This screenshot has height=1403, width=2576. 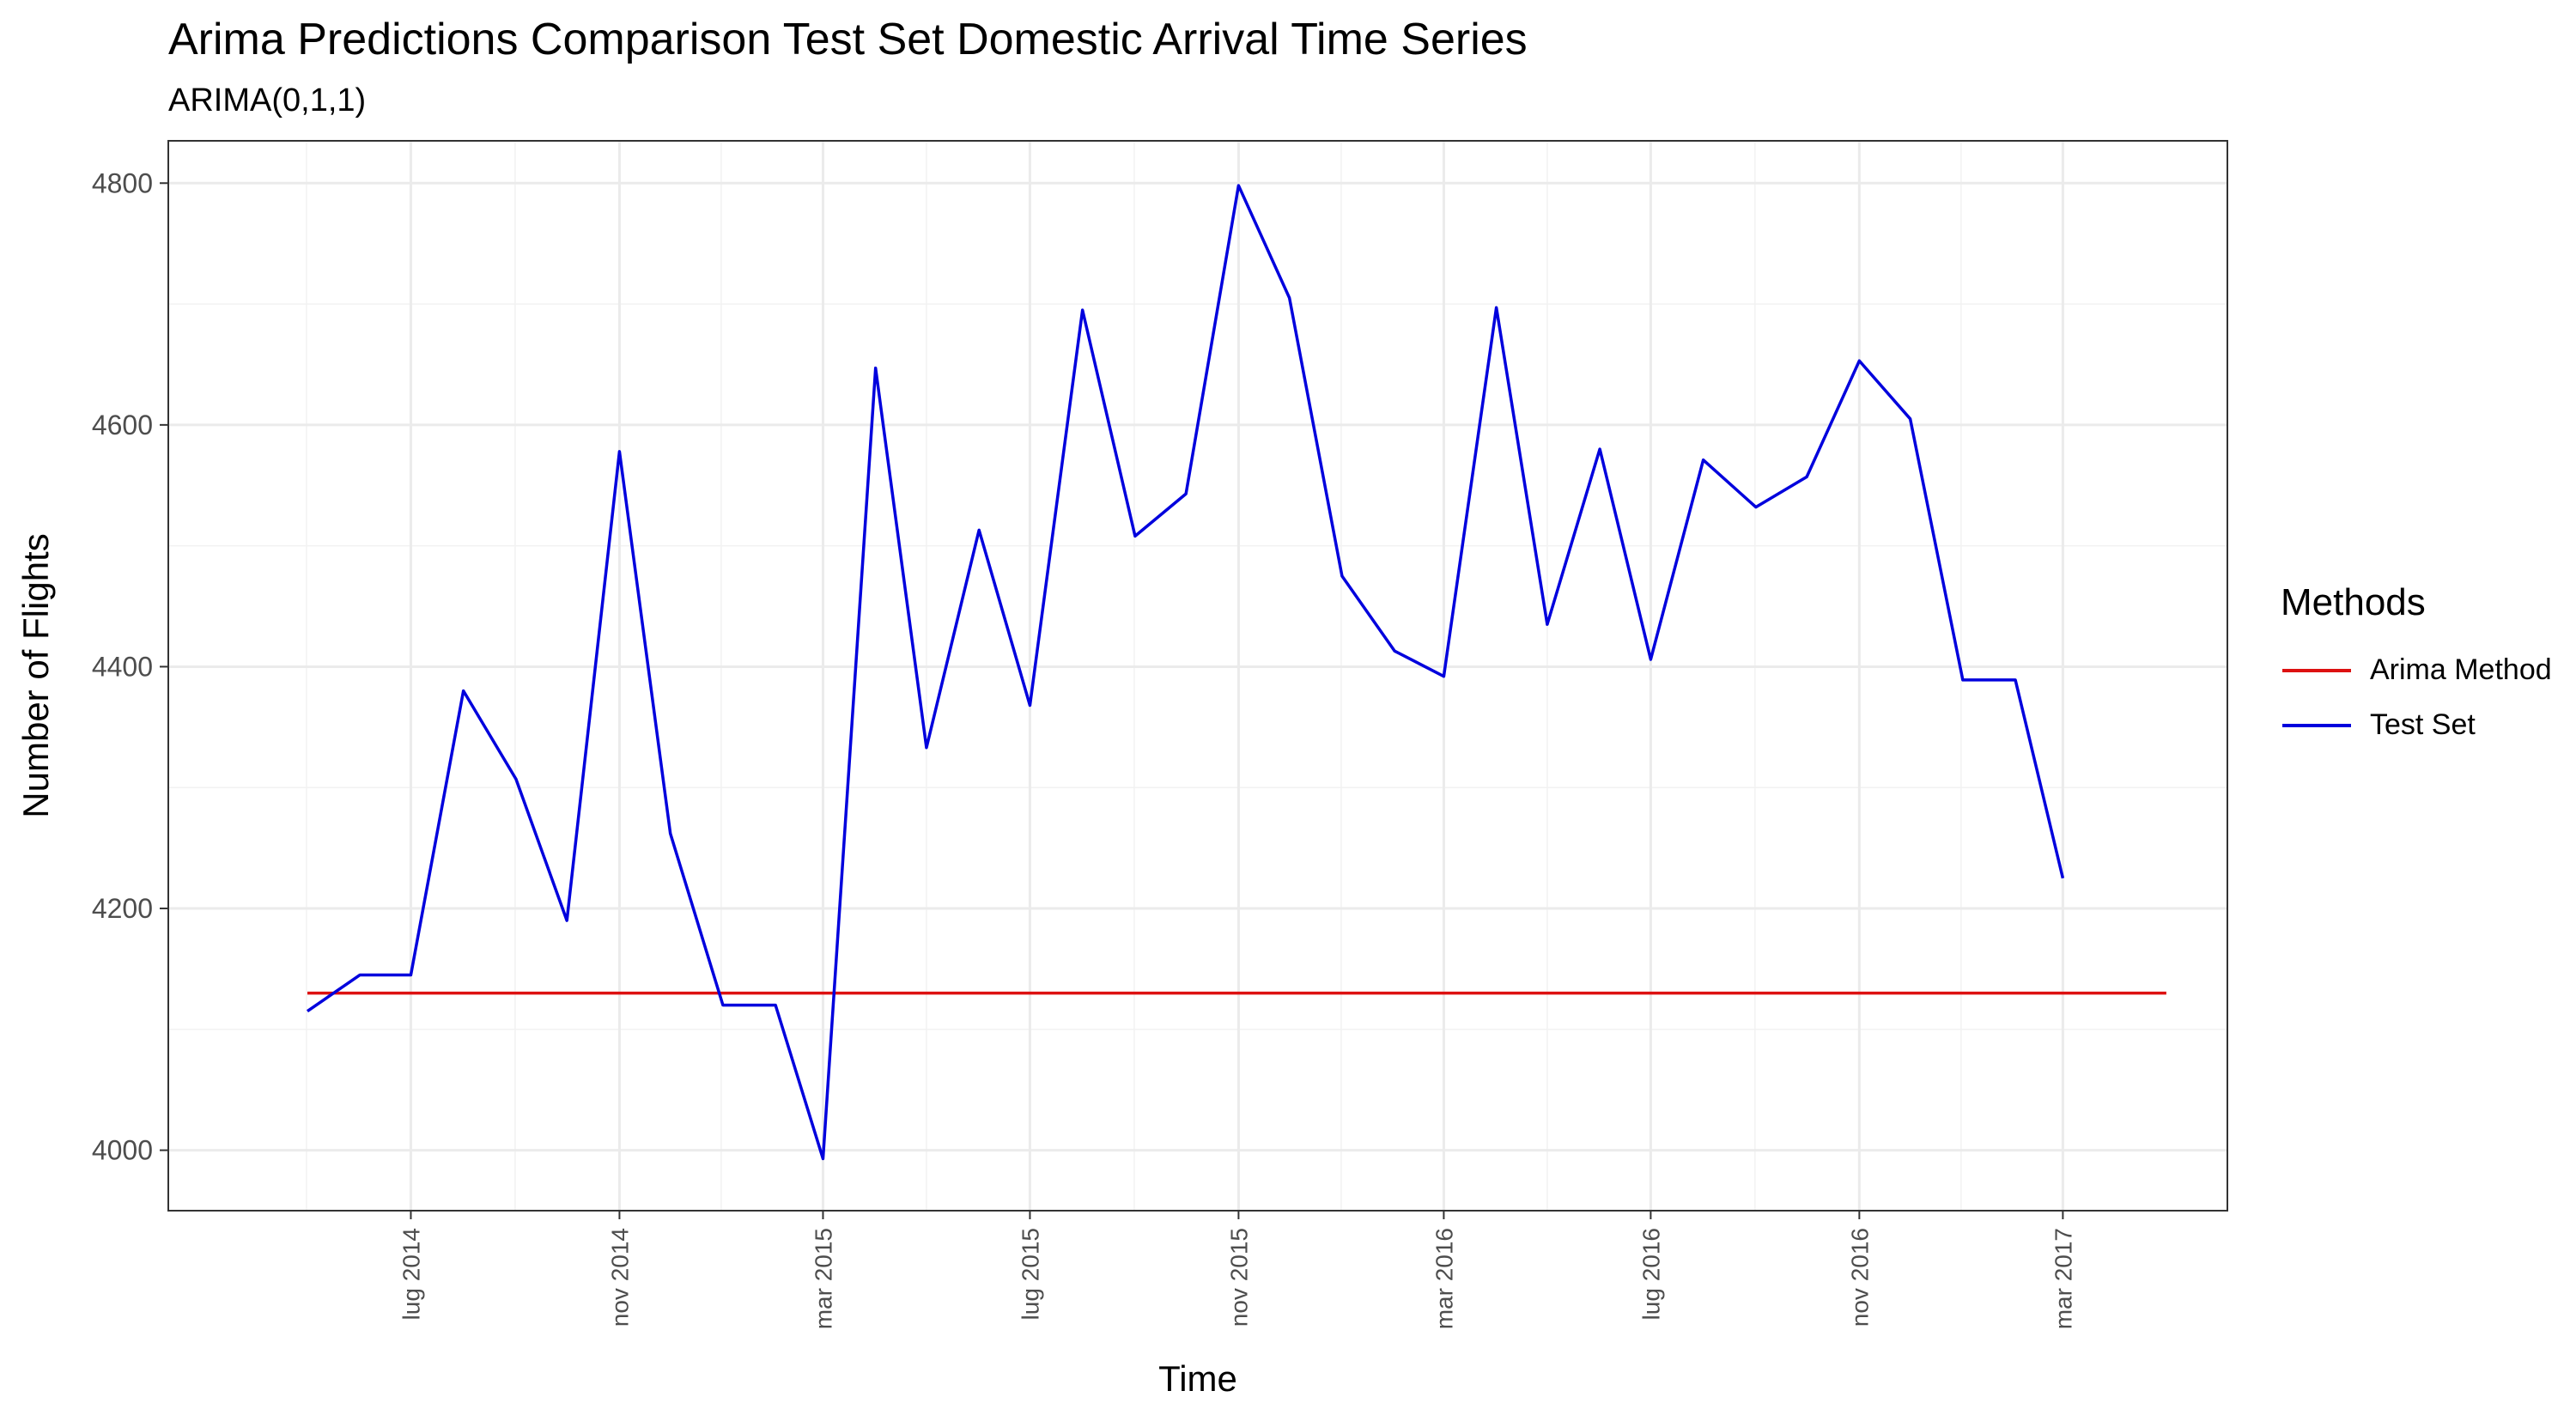 What do you see at coordinates (268, 100) in the screenshot?
I see `chart-subtitle: ARIMA(0,1,1)` at bounding box center [268, 100].